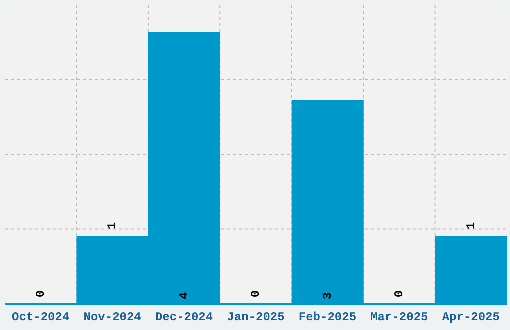  I want to click on x-tick-label: Apr-2025, so click(471, 317).